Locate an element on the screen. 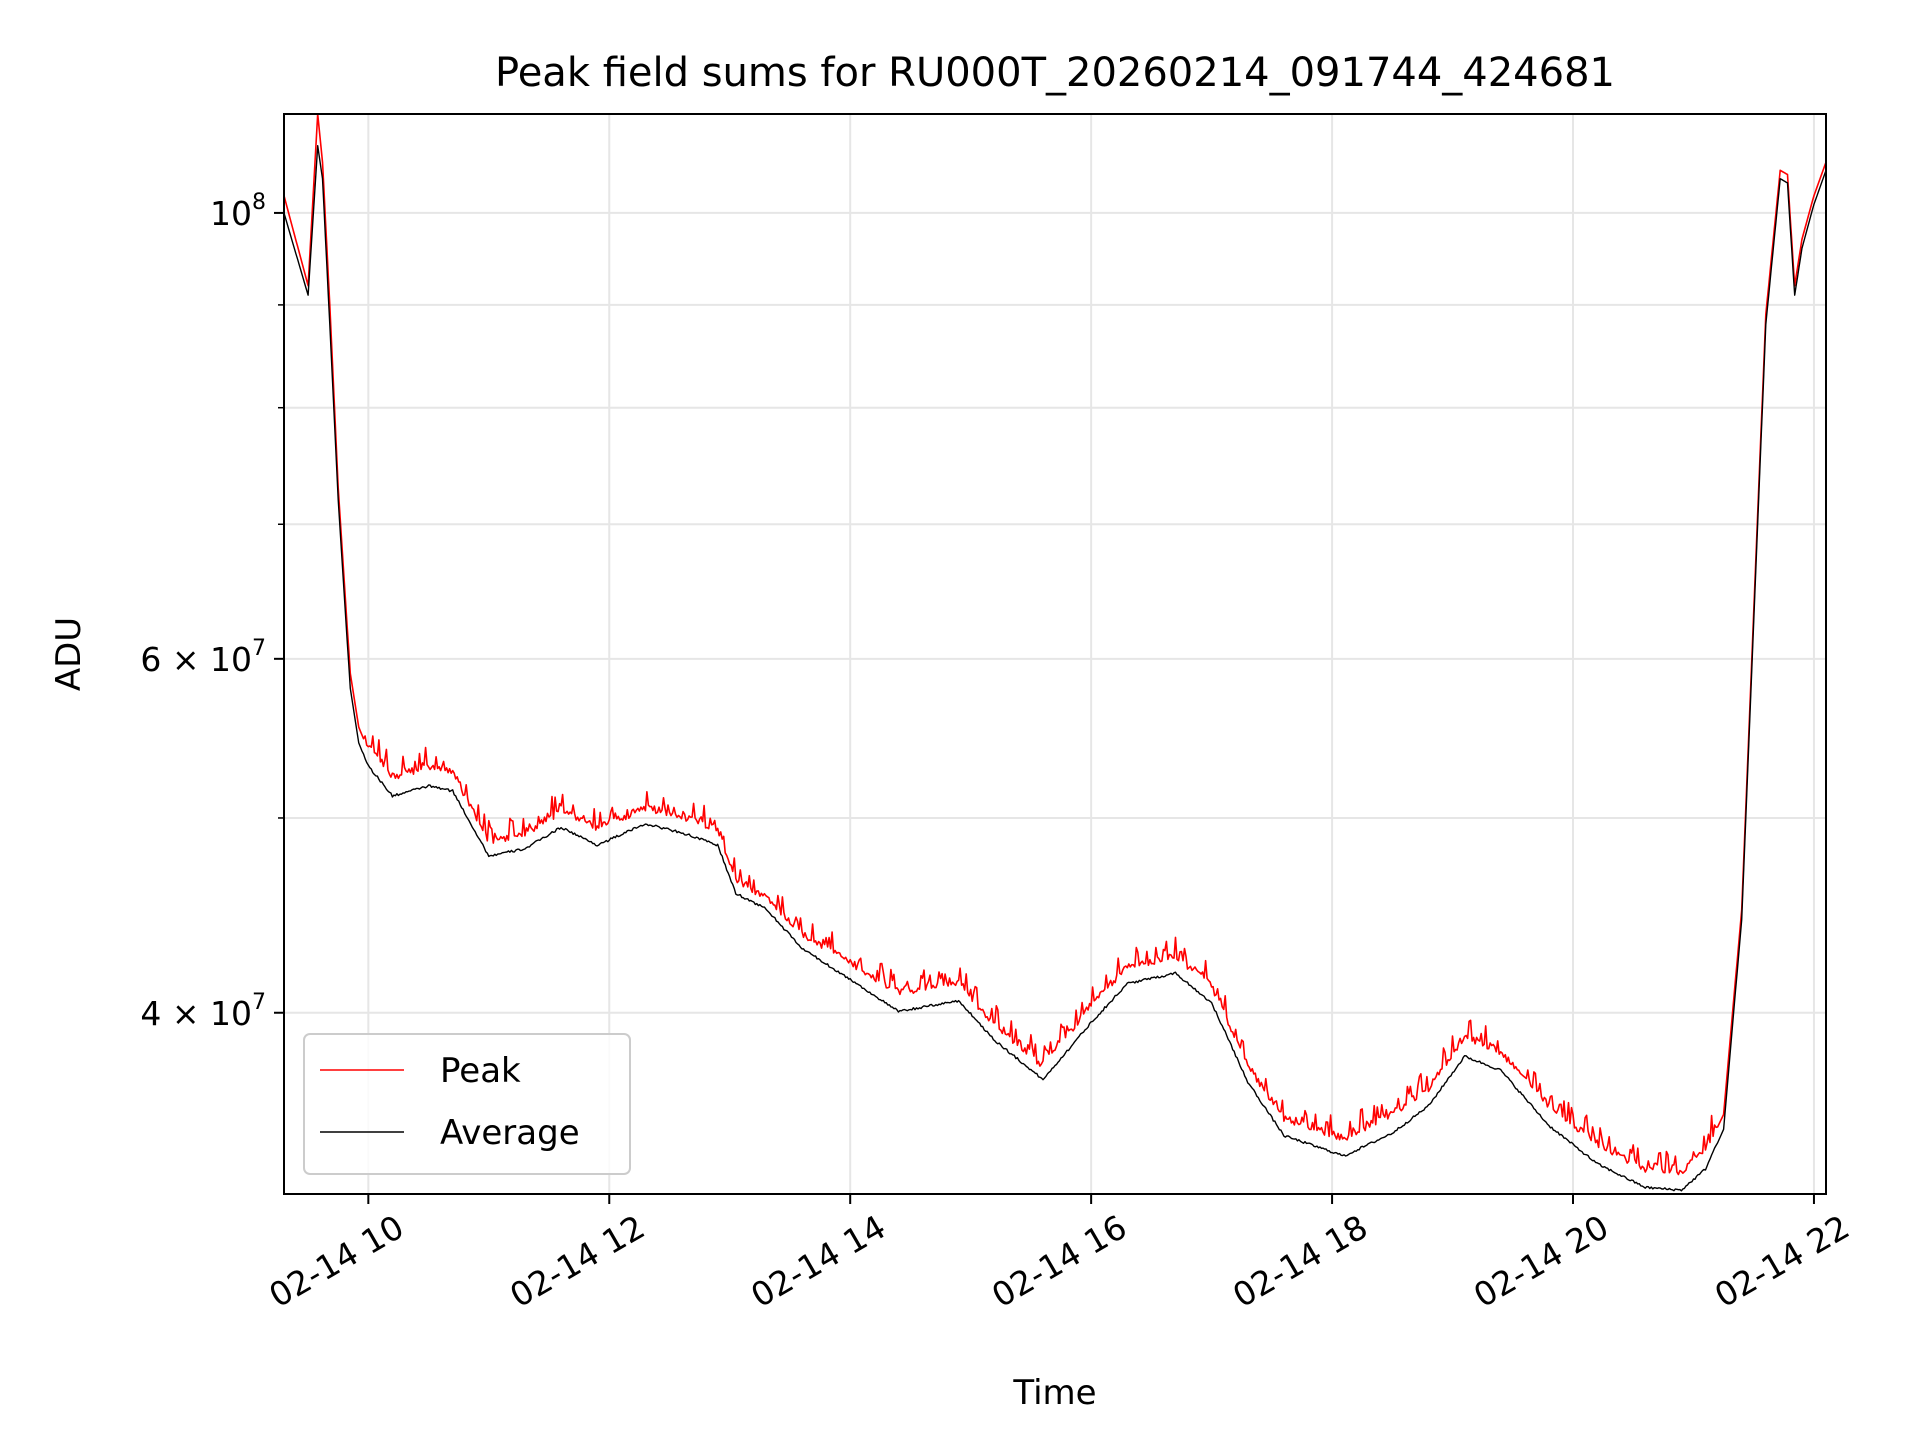 The height and width of the screenshot is (1440, 1920). legend-average-label: Average is located at coordinates (510, 1133).